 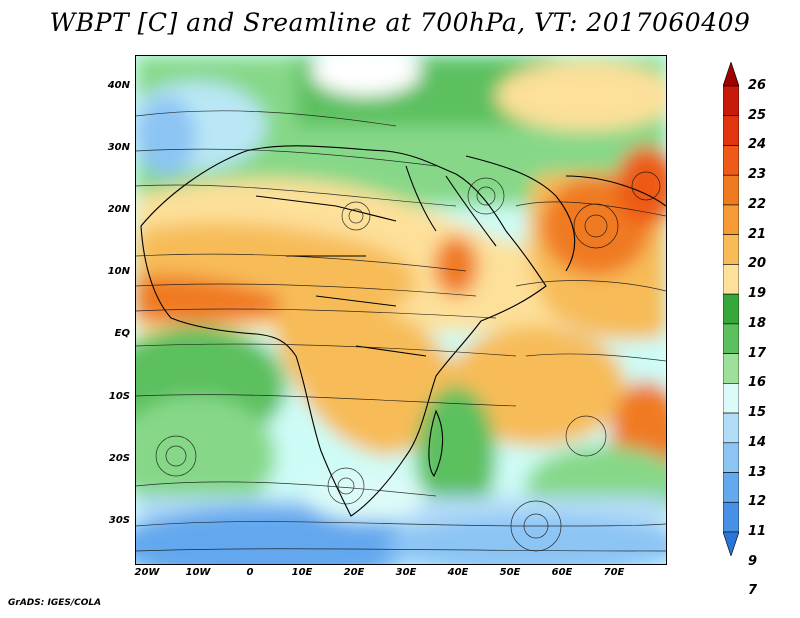 What do you see at coordinates (147, 572) in the screenshot?
I see `lon-label-20w: 20W` at bounding box center [147, 572].